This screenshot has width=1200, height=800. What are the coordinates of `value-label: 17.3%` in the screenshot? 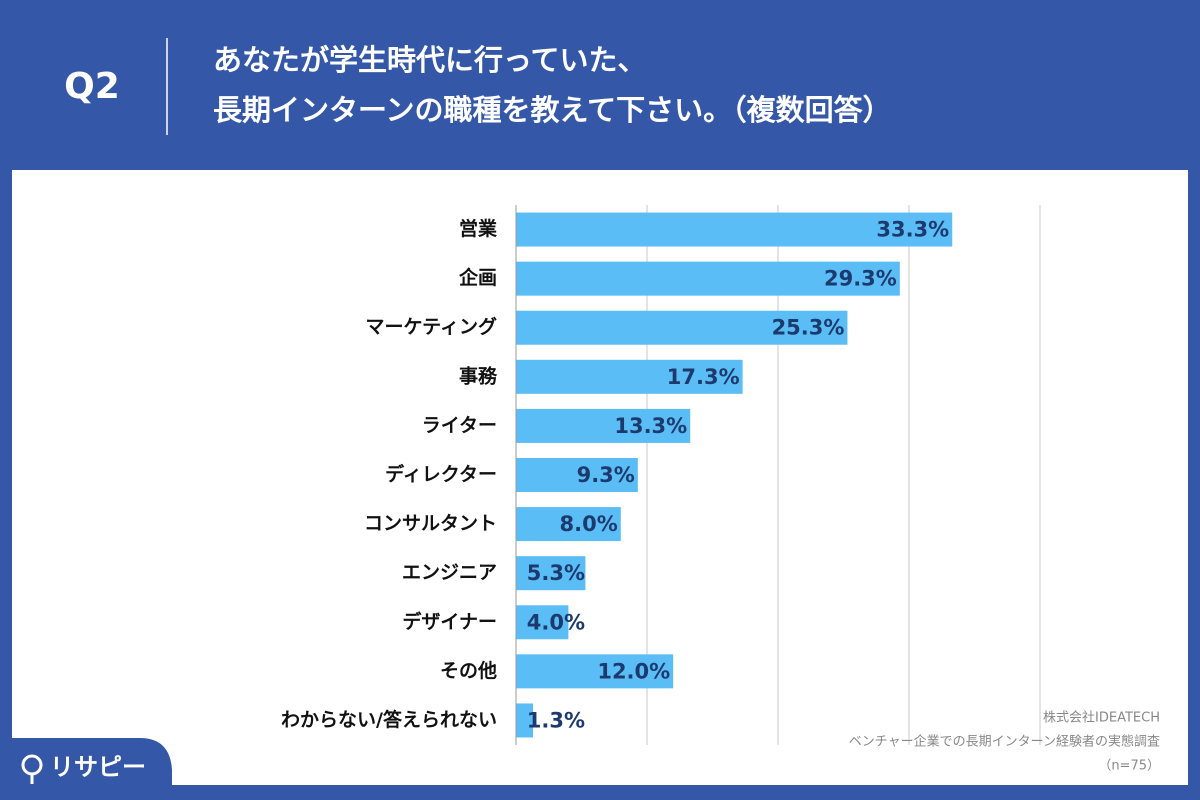 It's located at (703, 377).